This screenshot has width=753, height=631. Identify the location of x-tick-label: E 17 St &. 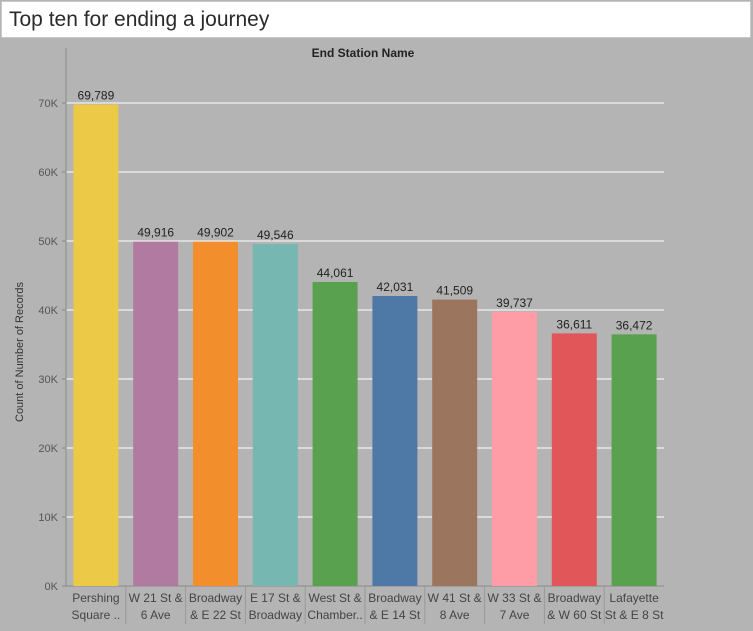
(275, 598).